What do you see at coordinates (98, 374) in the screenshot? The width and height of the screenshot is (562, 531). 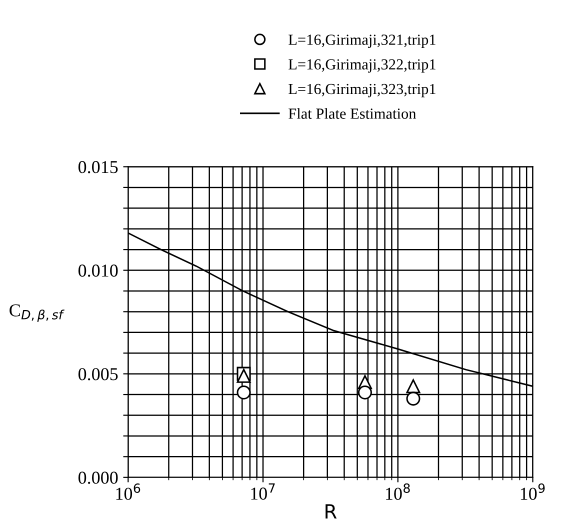 I see `y-tick-label: 0.005` at bounding box center [98, 374].